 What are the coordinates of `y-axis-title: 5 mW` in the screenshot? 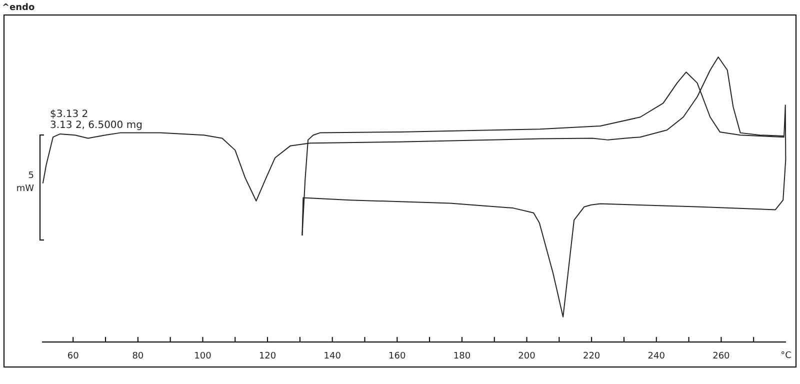 It's located at (25, 182).